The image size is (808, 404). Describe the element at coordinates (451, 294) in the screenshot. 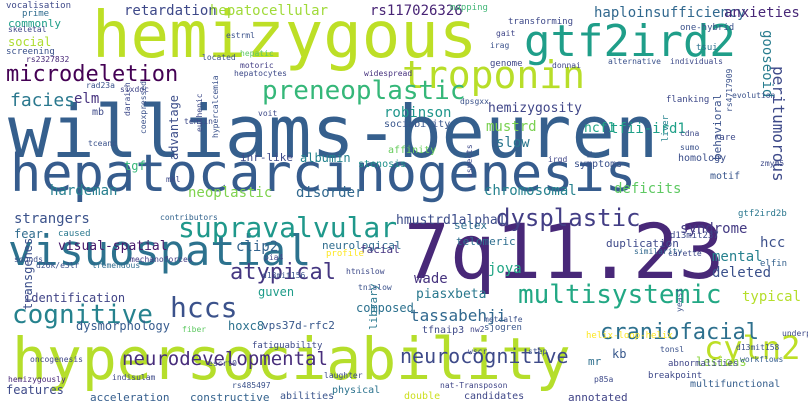

I see `word: piasxbeta` at that location.